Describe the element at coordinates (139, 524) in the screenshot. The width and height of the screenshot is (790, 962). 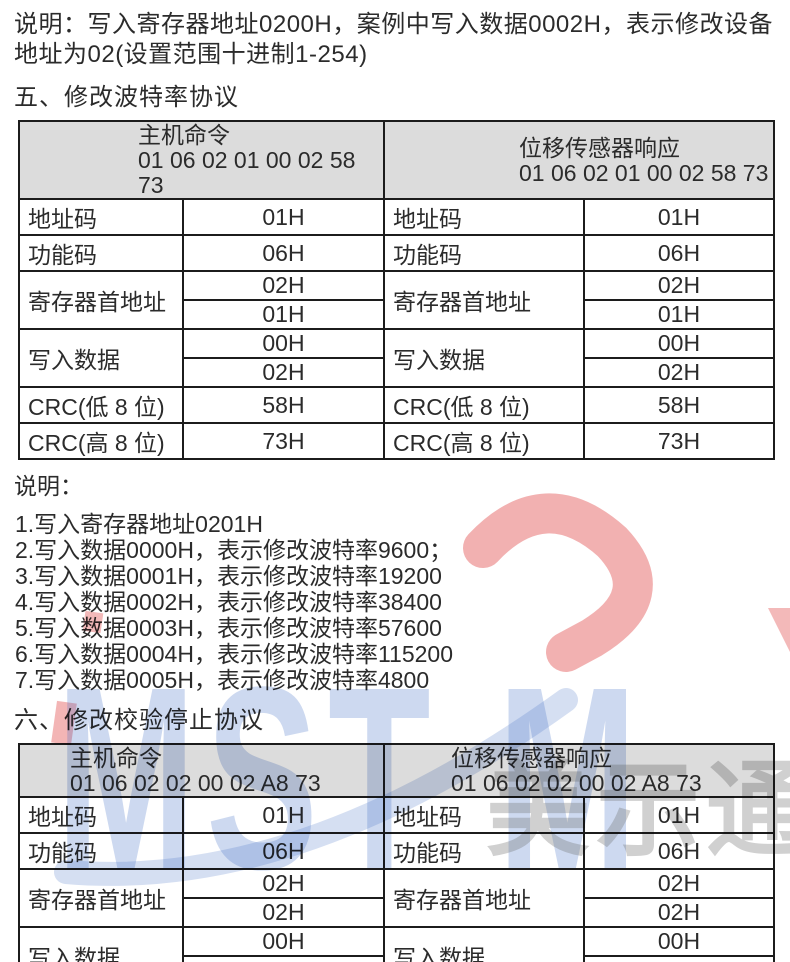
I see `note-item: 1.写入寄存器地址0201H` at that location.